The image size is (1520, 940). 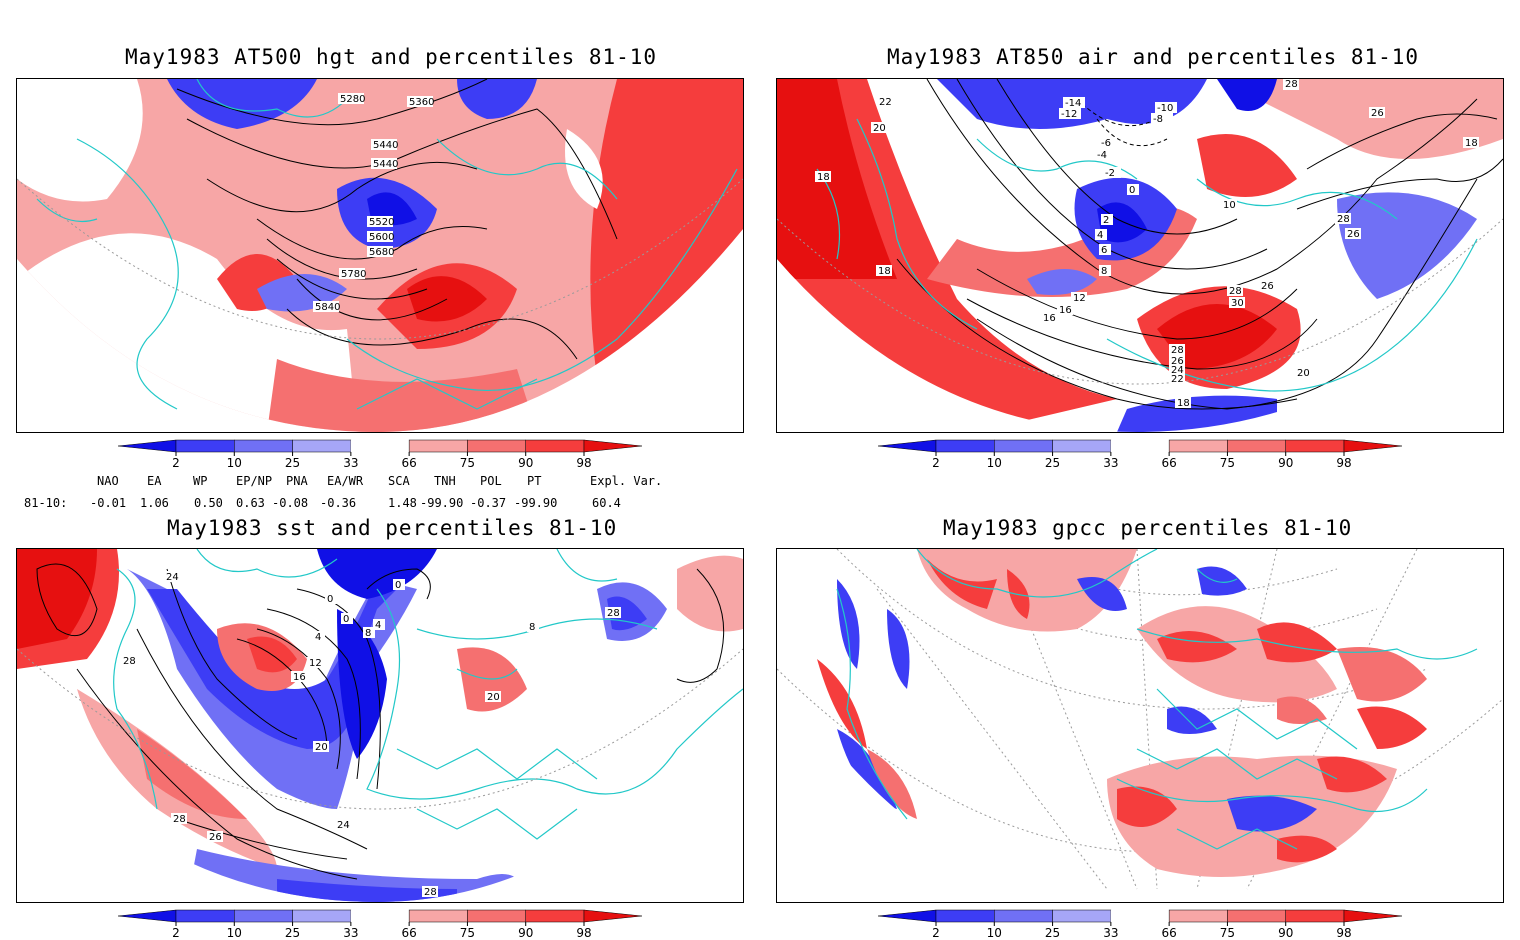 I want to click on colorbar-arrow-low, so click(x=147, y=916).